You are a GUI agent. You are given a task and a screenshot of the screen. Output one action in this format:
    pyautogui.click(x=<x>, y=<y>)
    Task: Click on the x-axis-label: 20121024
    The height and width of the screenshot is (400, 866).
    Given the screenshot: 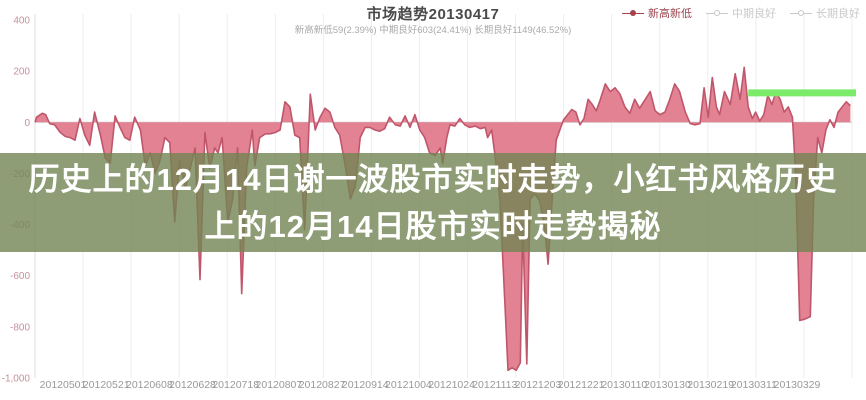 What is the action you would take?
    pyautogui.click(x=451, y=385)
    